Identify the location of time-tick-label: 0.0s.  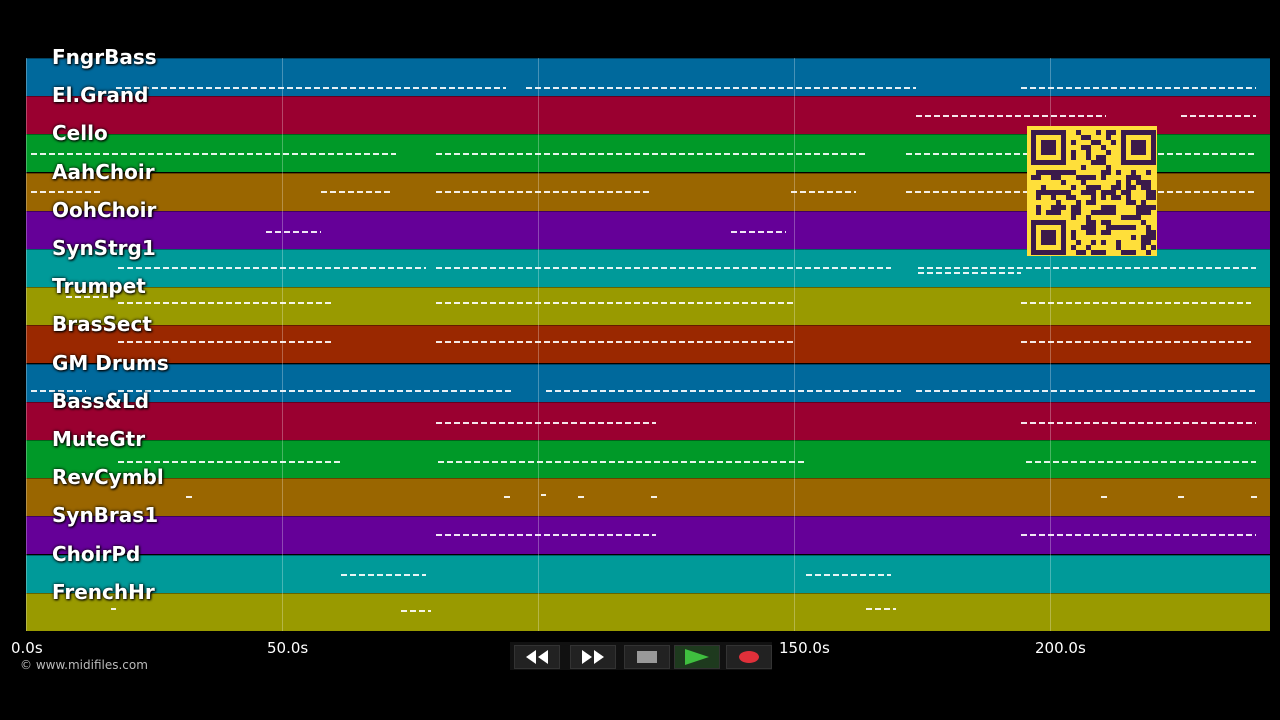
(27, 648).